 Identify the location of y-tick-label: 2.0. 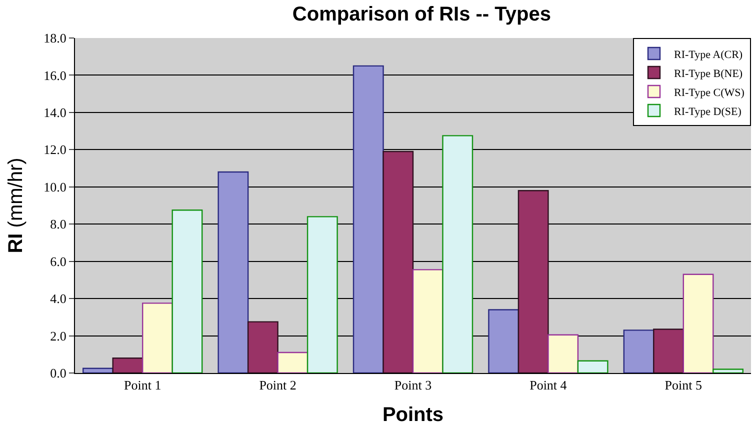
(58, 336).